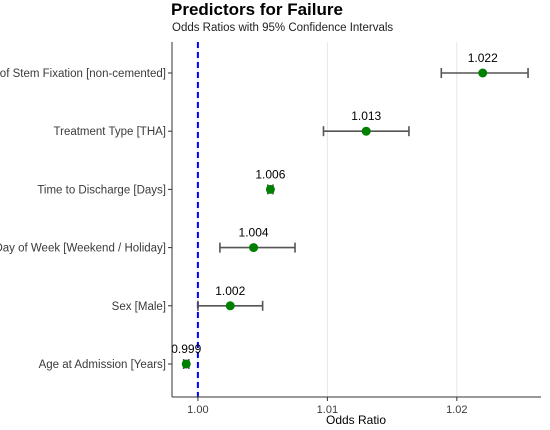 This screenshot has width=550, height=430. What do you see at coordinates (356, 420) in the screenshot?
I see `x-axis-label: Odds Ratio` at bounding box center [356, 420].